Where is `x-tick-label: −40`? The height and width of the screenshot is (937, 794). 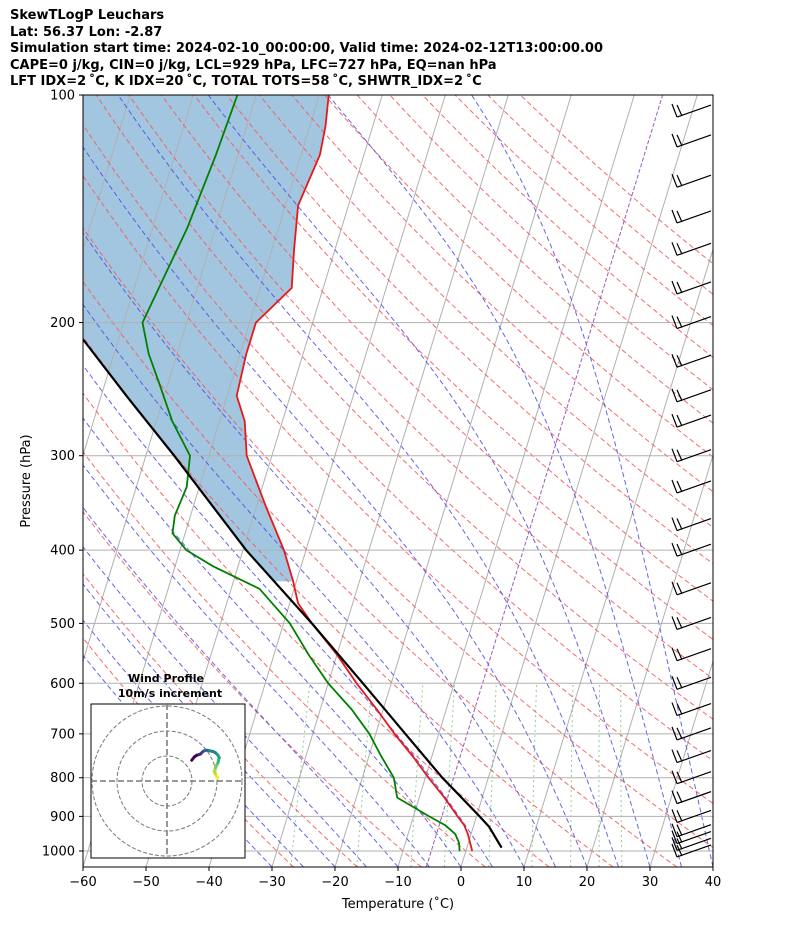
x-tick-label: −40 is located at coordinates (208, 882).